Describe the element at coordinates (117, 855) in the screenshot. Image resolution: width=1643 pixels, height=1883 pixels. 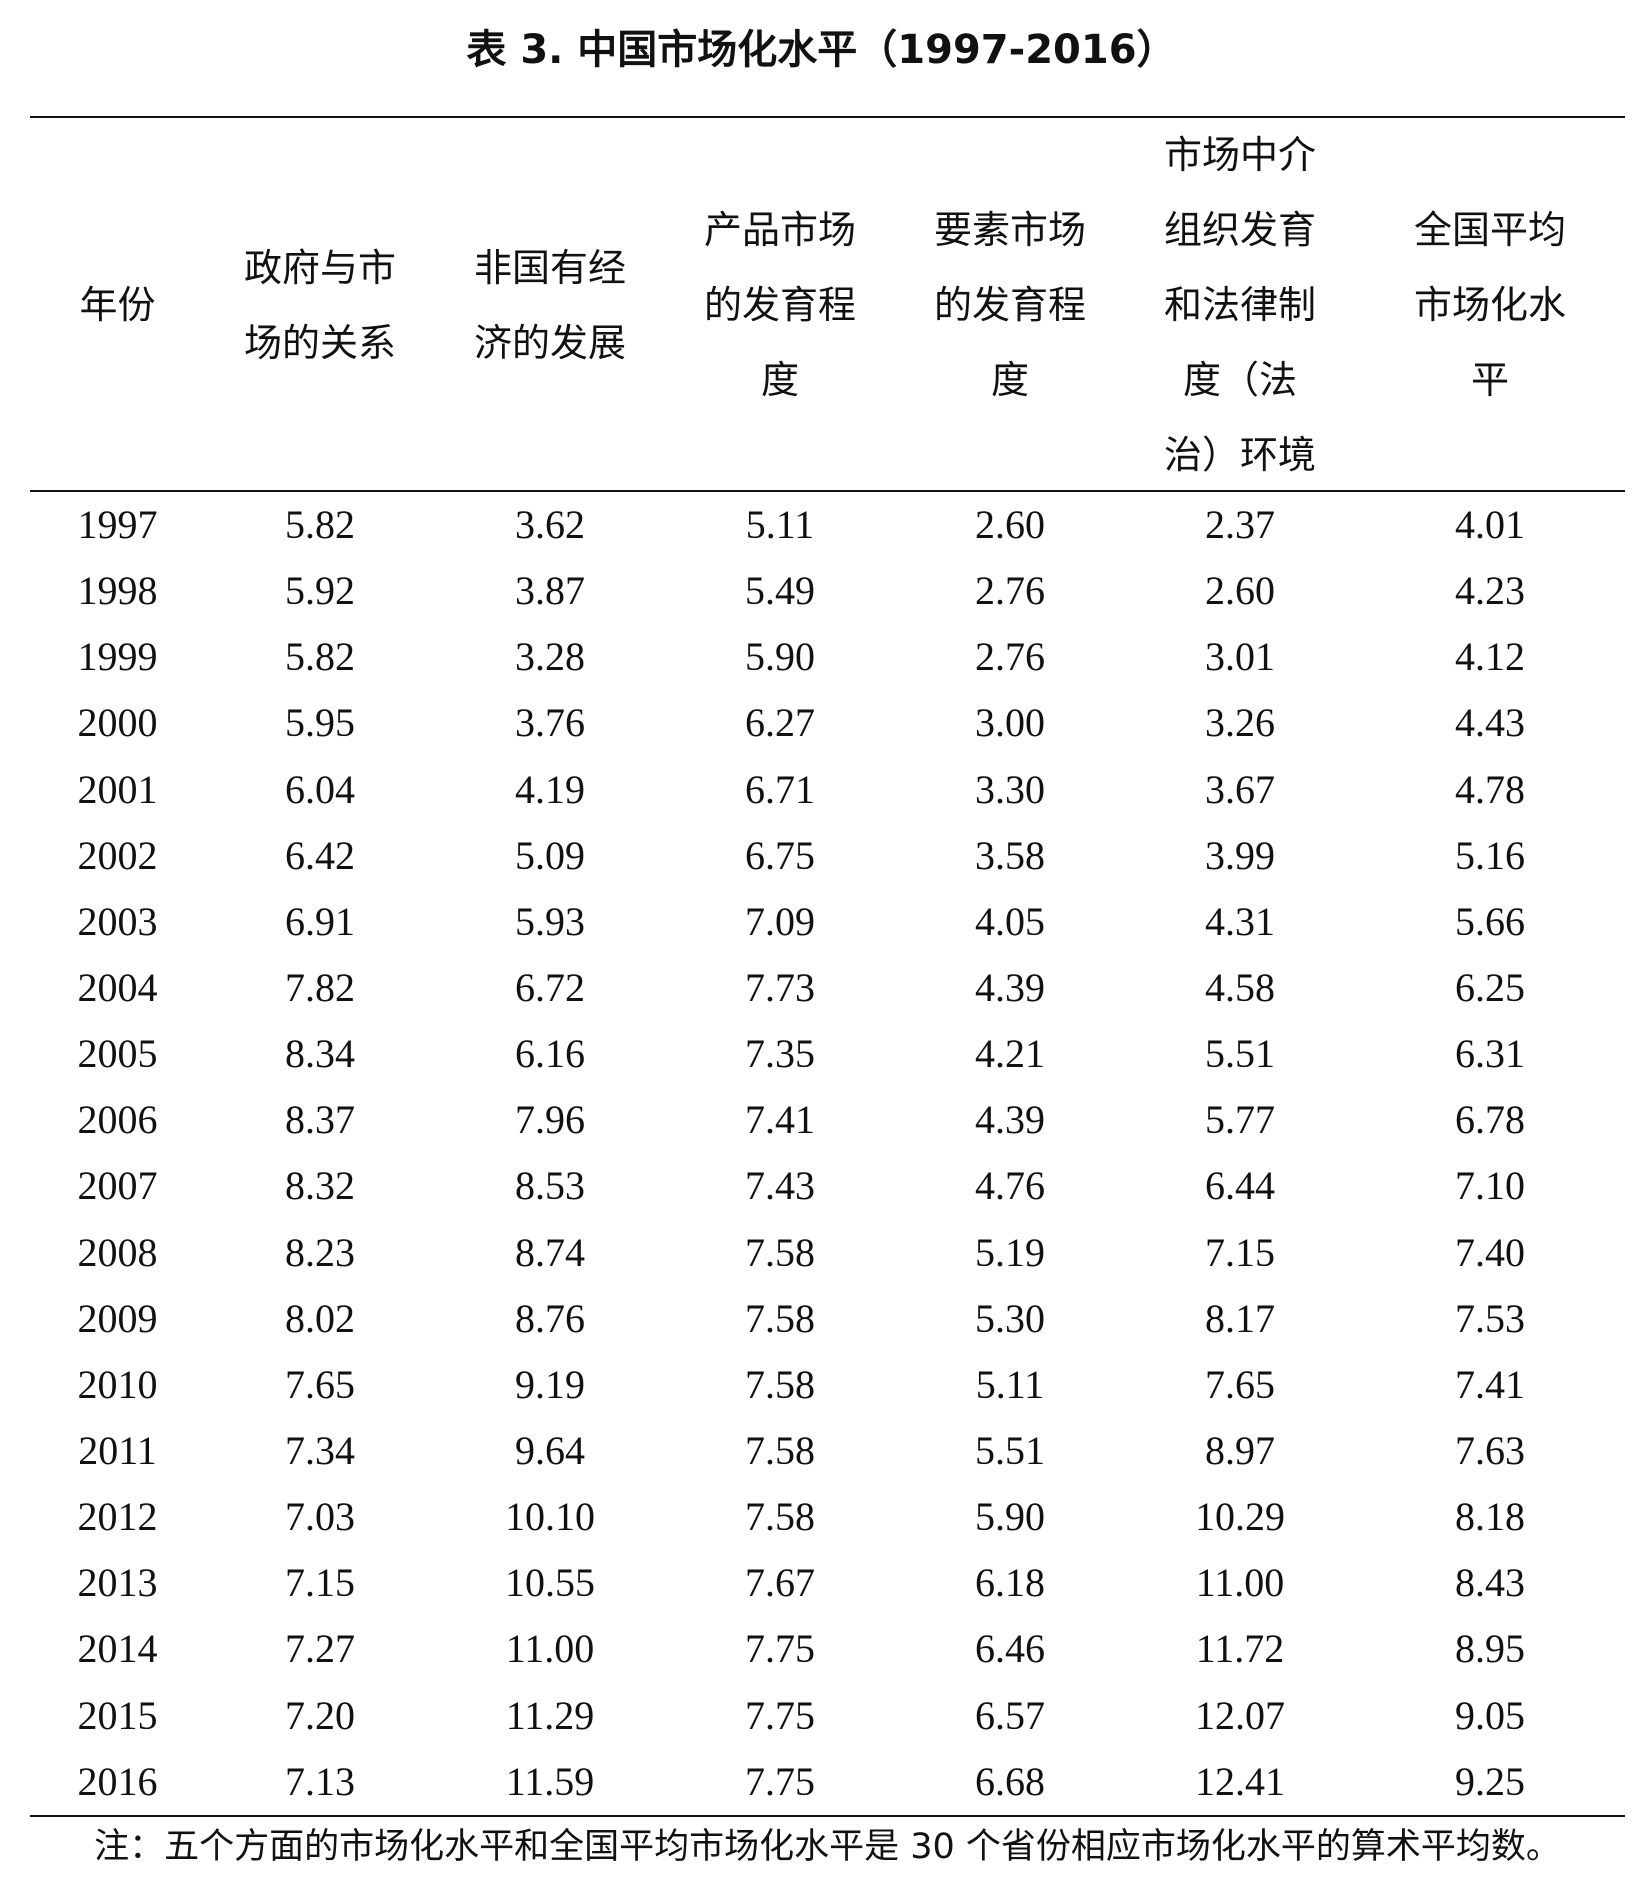
I see `cell-year: 2002` at that location.